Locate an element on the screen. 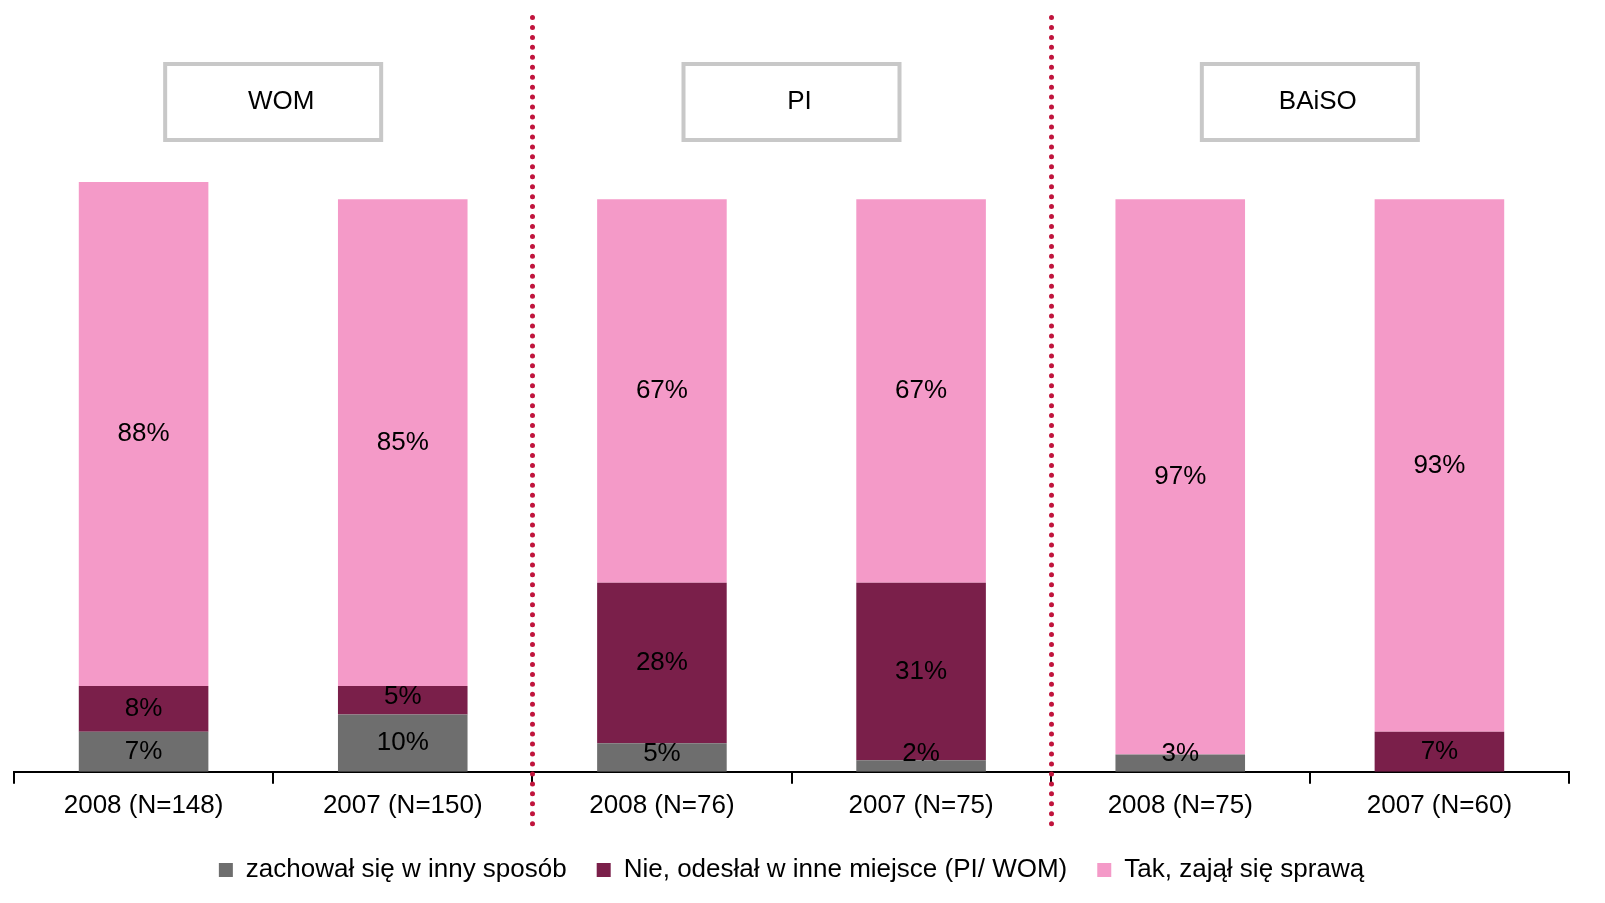  x-tick-label: 2007 (N=150) is located at coordinates (402, 803).